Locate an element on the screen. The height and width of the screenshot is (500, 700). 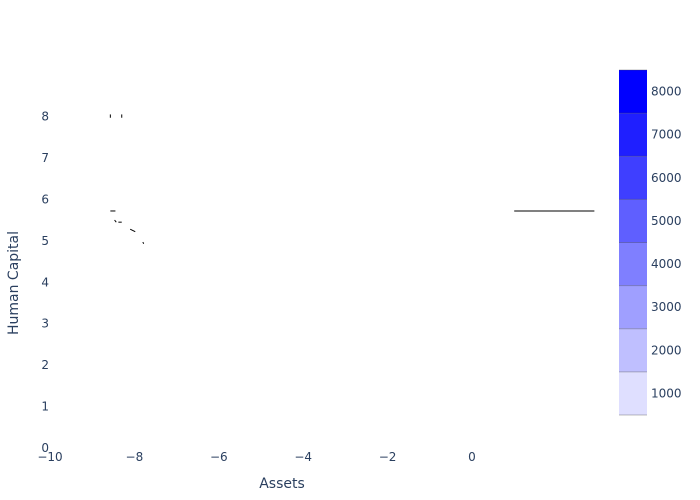
x-axis-title: Assets is located at coordinates (282, 484).